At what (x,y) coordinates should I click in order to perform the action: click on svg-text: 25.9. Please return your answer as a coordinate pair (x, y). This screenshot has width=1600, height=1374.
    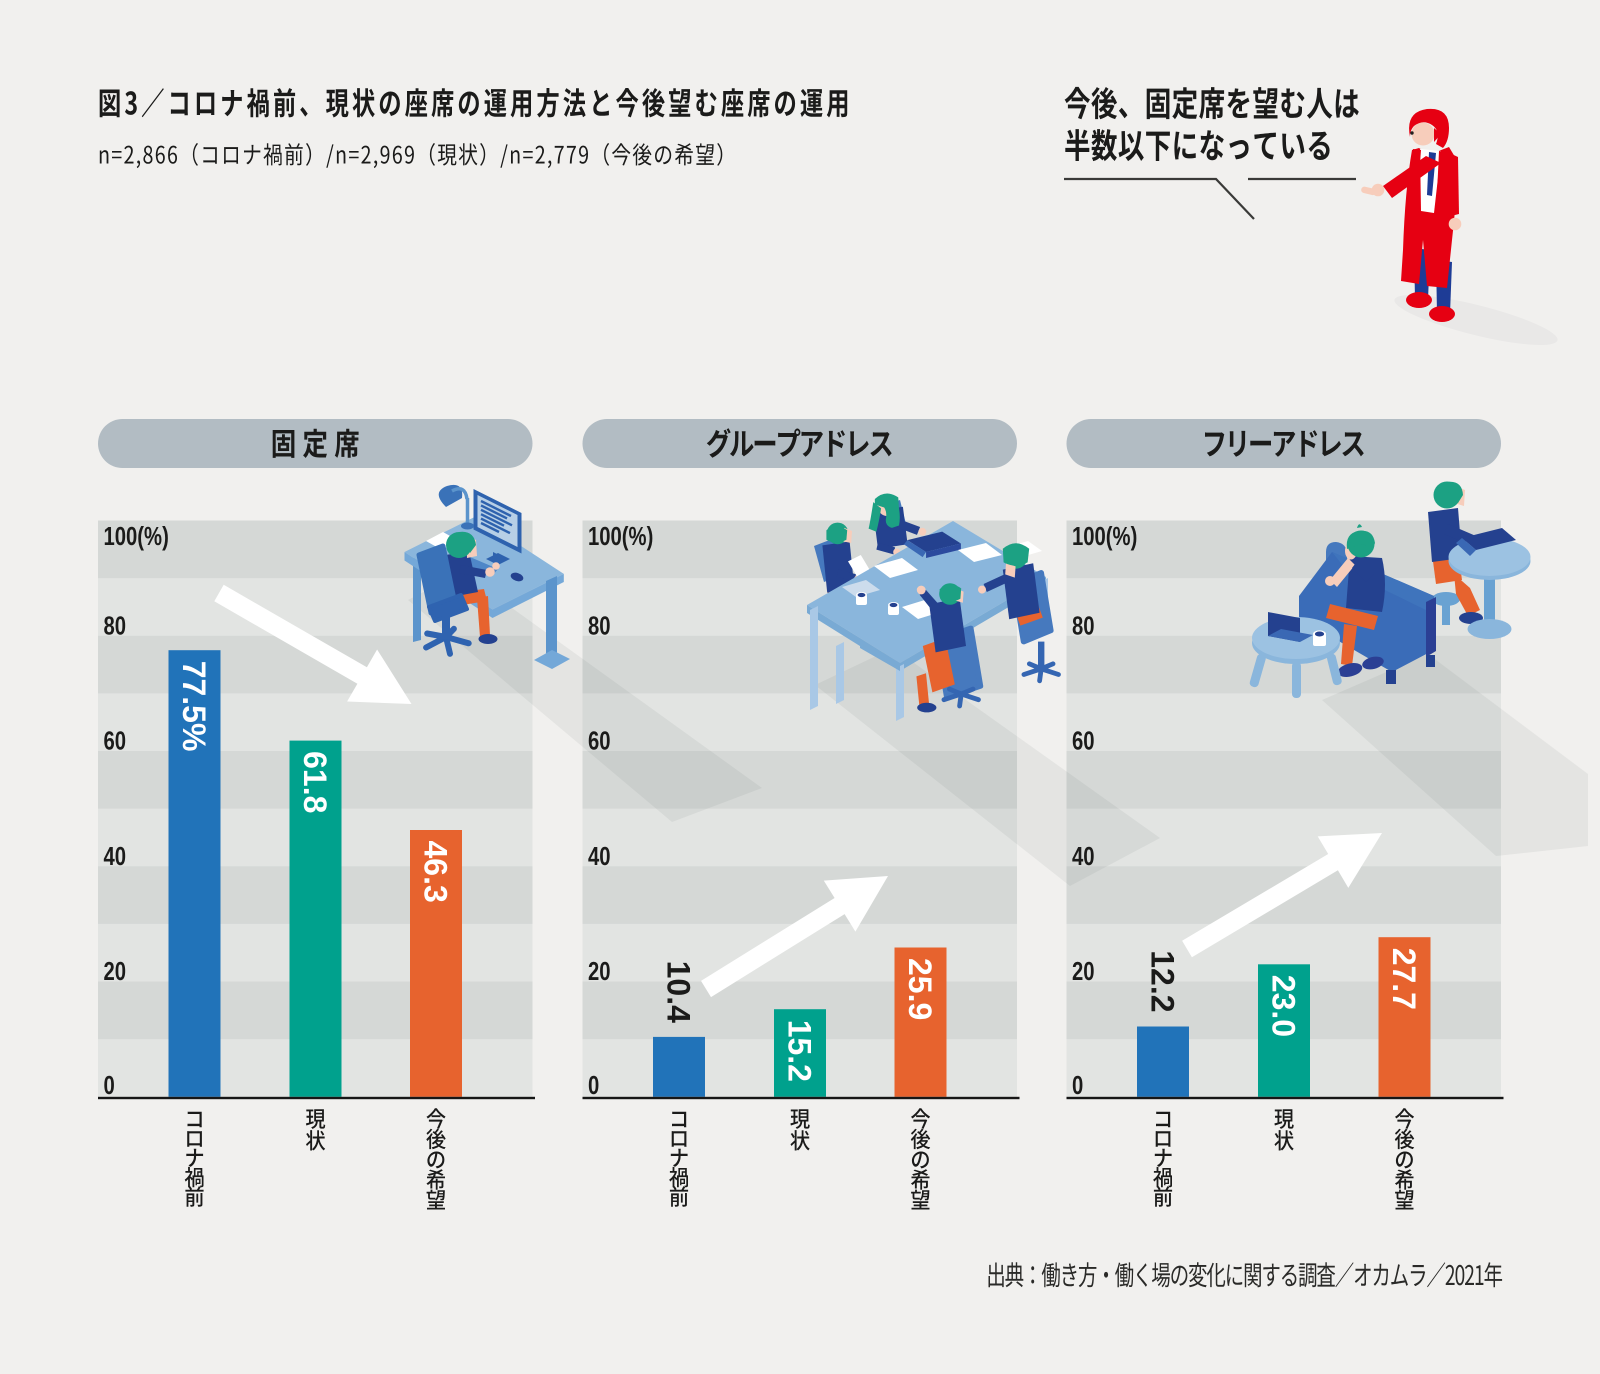
    Looking at the image, I should click on (920, 989).